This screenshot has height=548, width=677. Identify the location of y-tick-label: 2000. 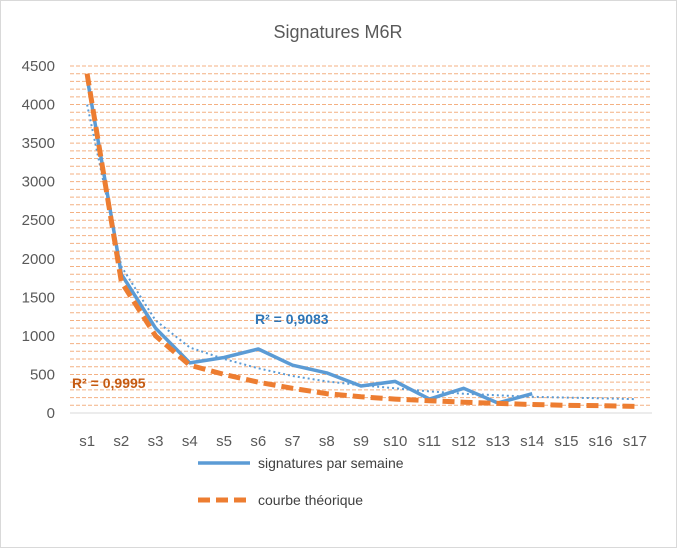
(38, 259).